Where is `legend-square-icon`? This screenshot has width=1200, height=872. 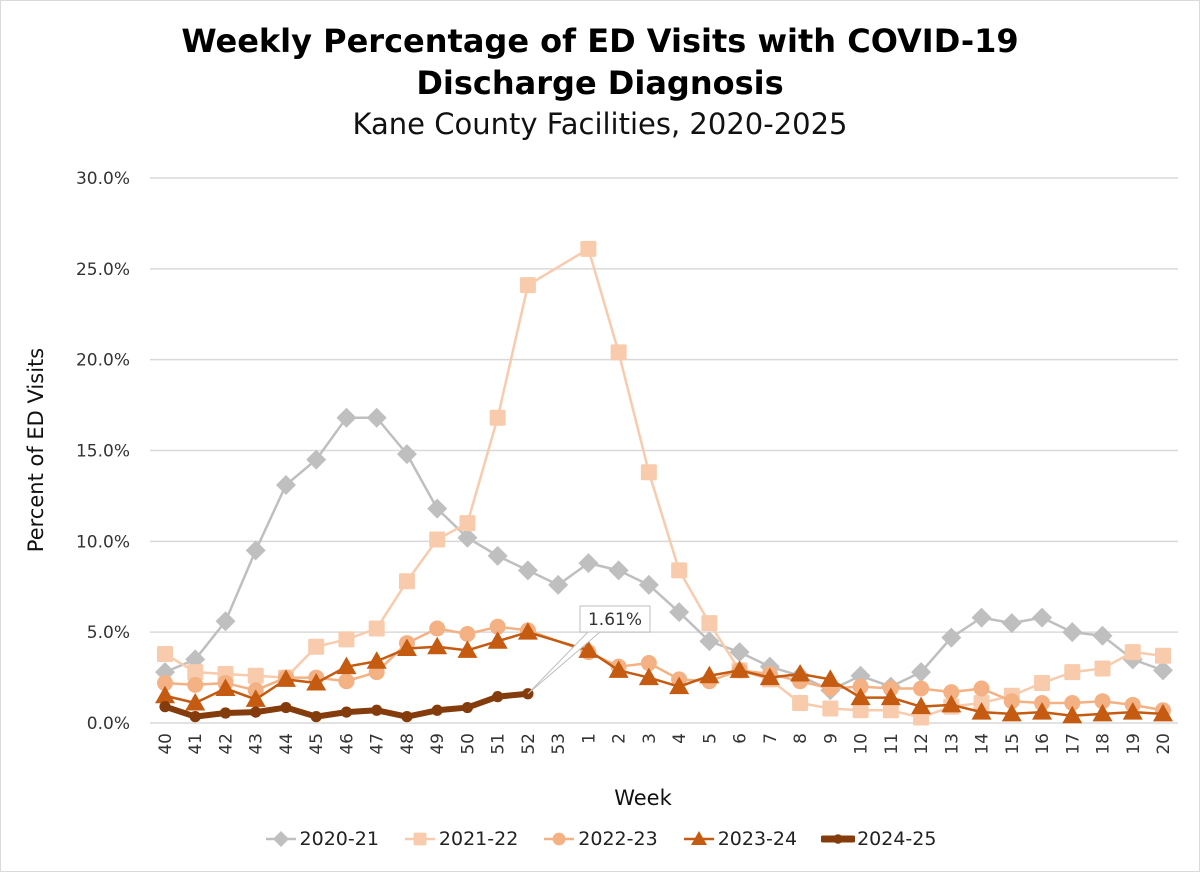
legend-square-icon is located at coordinates (419, 839).